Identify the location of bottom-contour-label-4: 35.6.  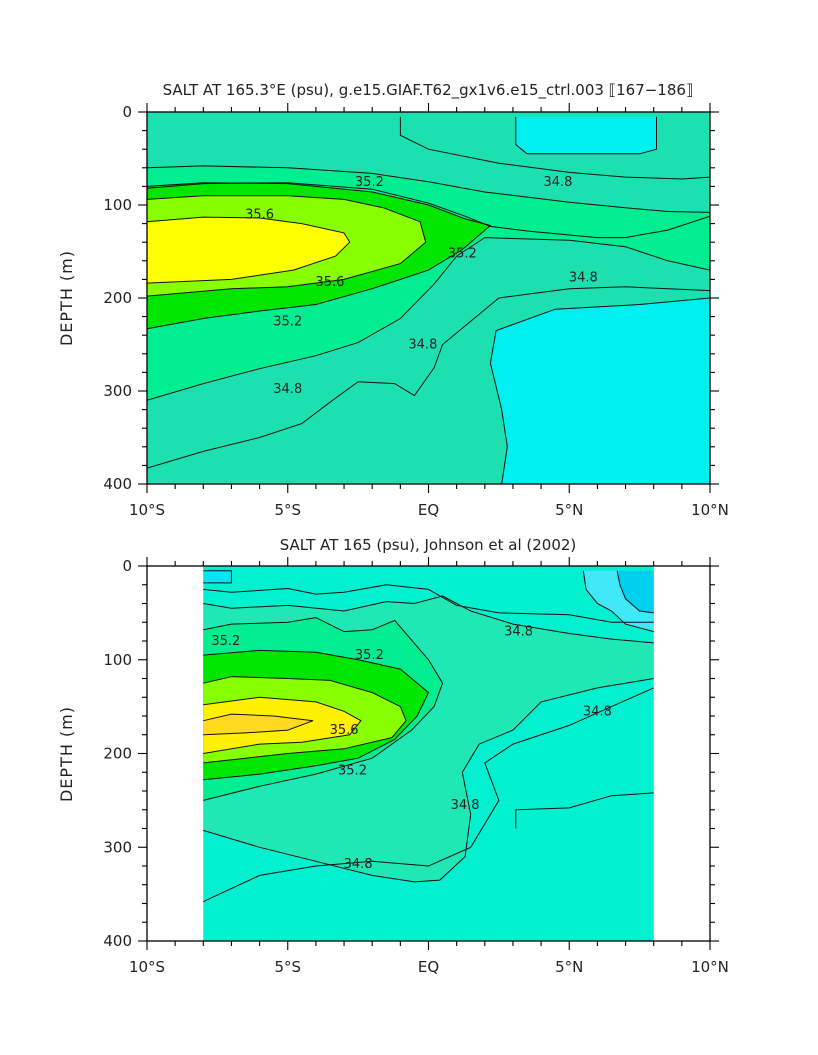
(344, 730).